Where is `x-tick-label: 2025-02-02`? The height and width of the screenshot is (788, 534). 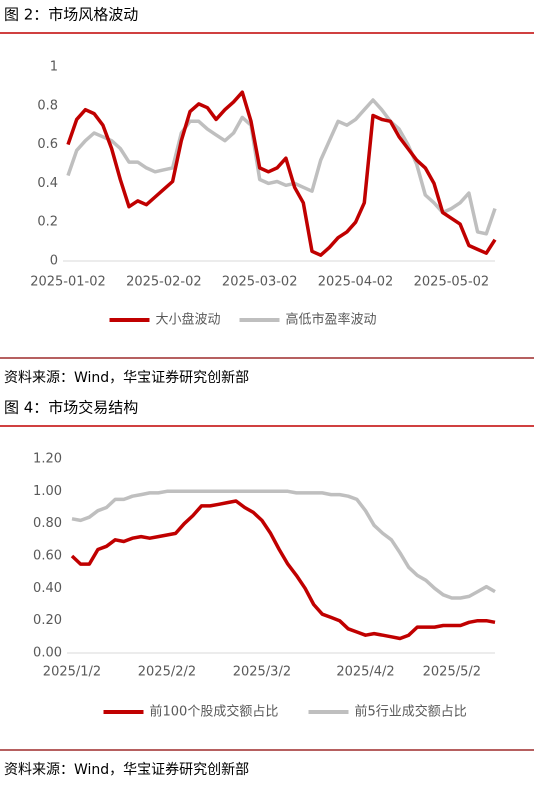
x-tick-label: 2025-02-02 is located at coordinates (164, 282).